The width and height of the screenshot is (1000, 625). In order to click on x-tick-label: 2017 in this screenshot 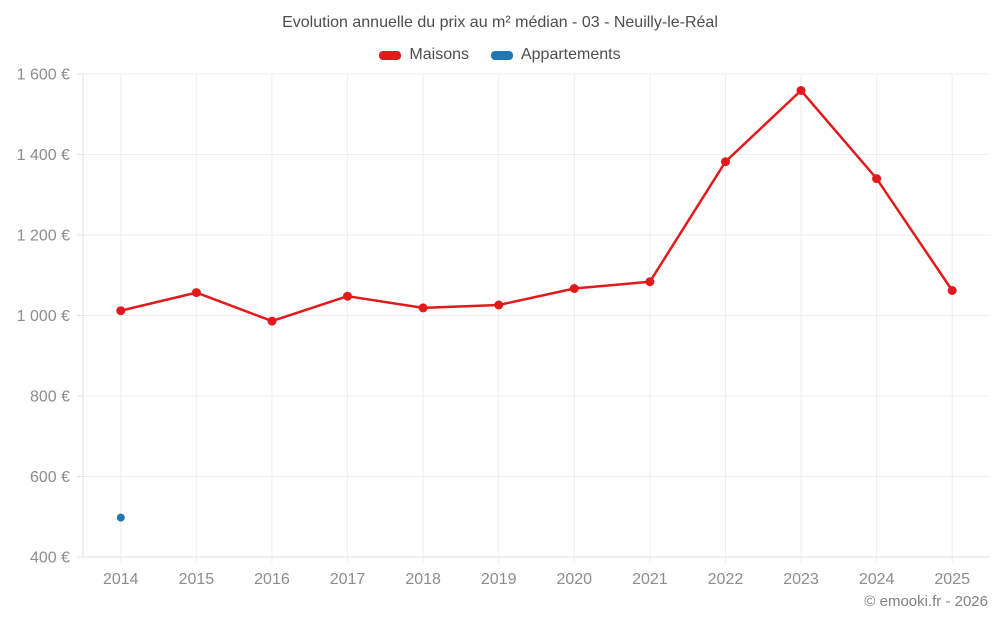, I will do `click(348, 579)`.